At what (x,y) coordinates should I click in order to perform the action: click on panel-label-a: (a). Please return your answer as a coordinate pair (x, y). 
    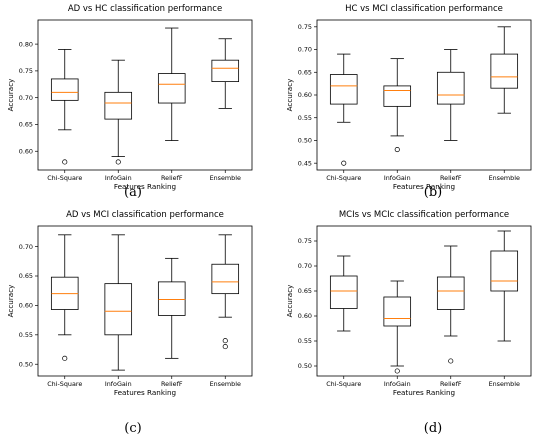
    Looking at the image, I should click on (133, 192).